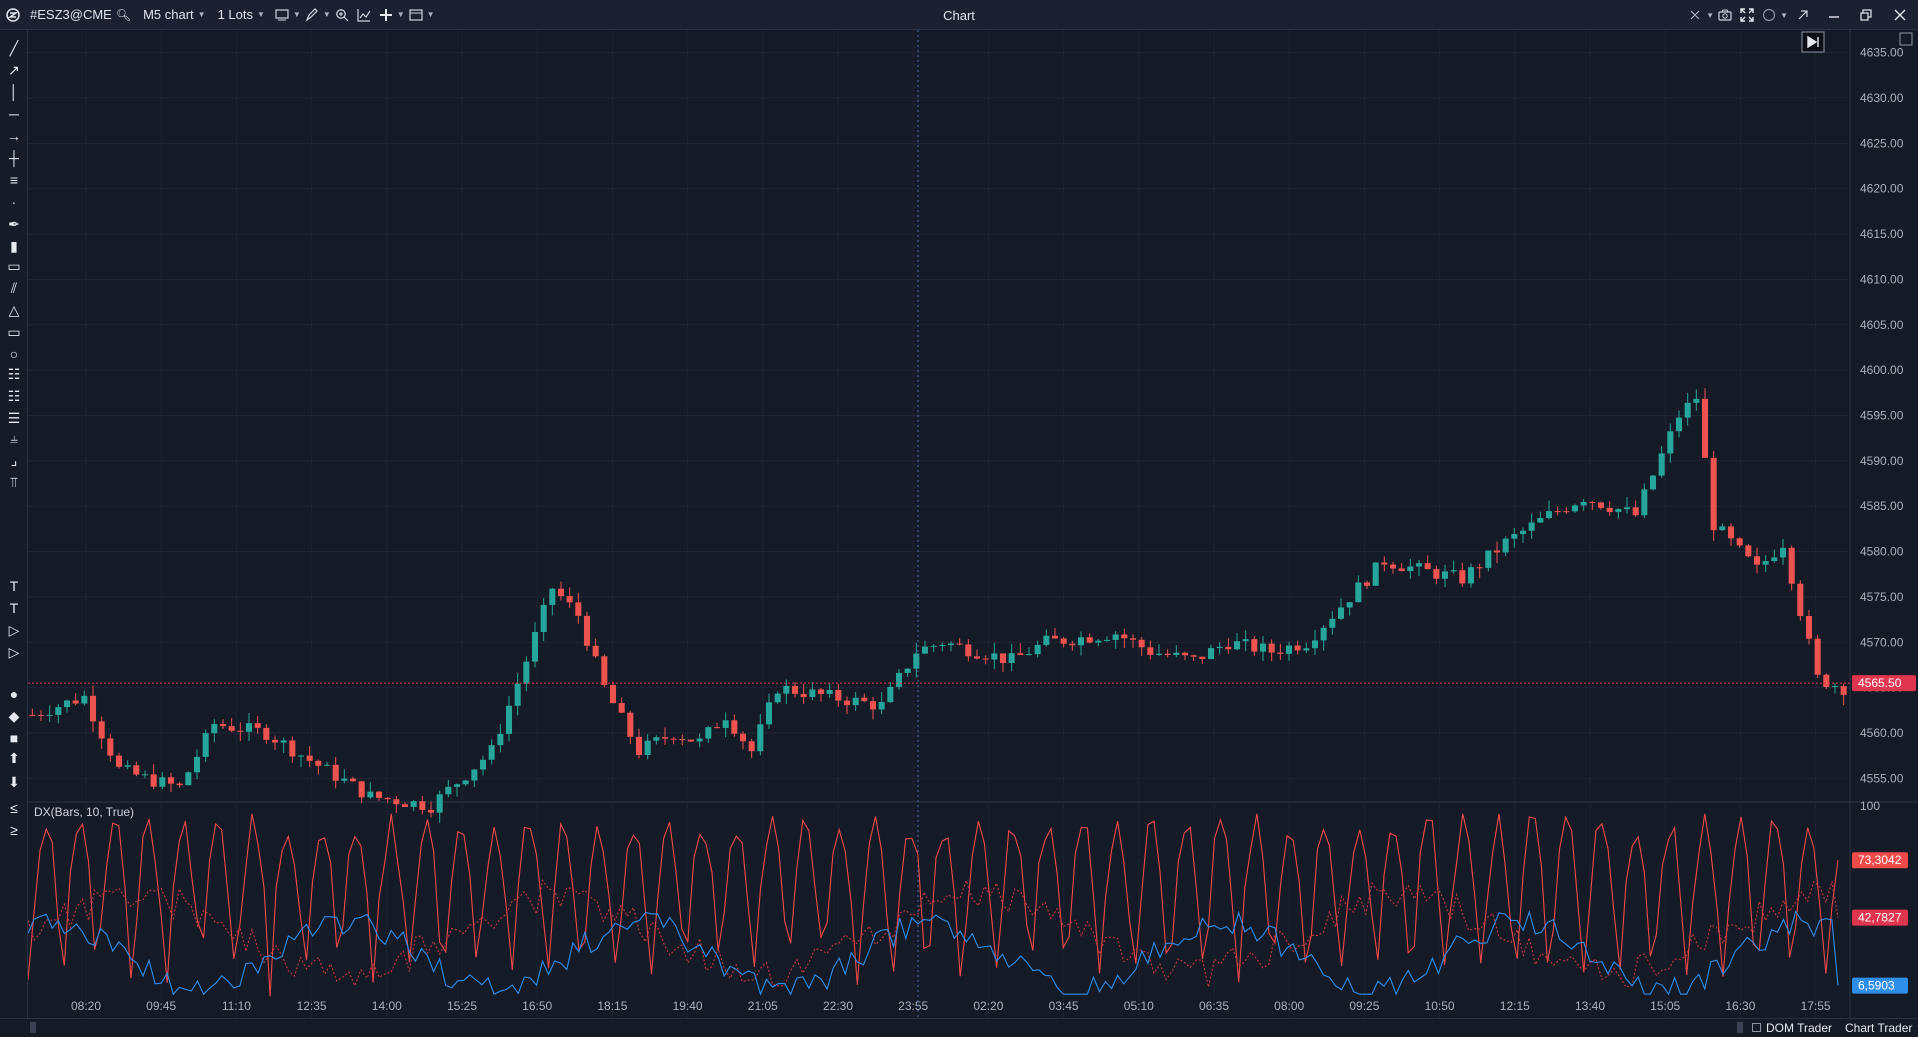  I want to click on polyline-icon: ∙, so click(14, 202).